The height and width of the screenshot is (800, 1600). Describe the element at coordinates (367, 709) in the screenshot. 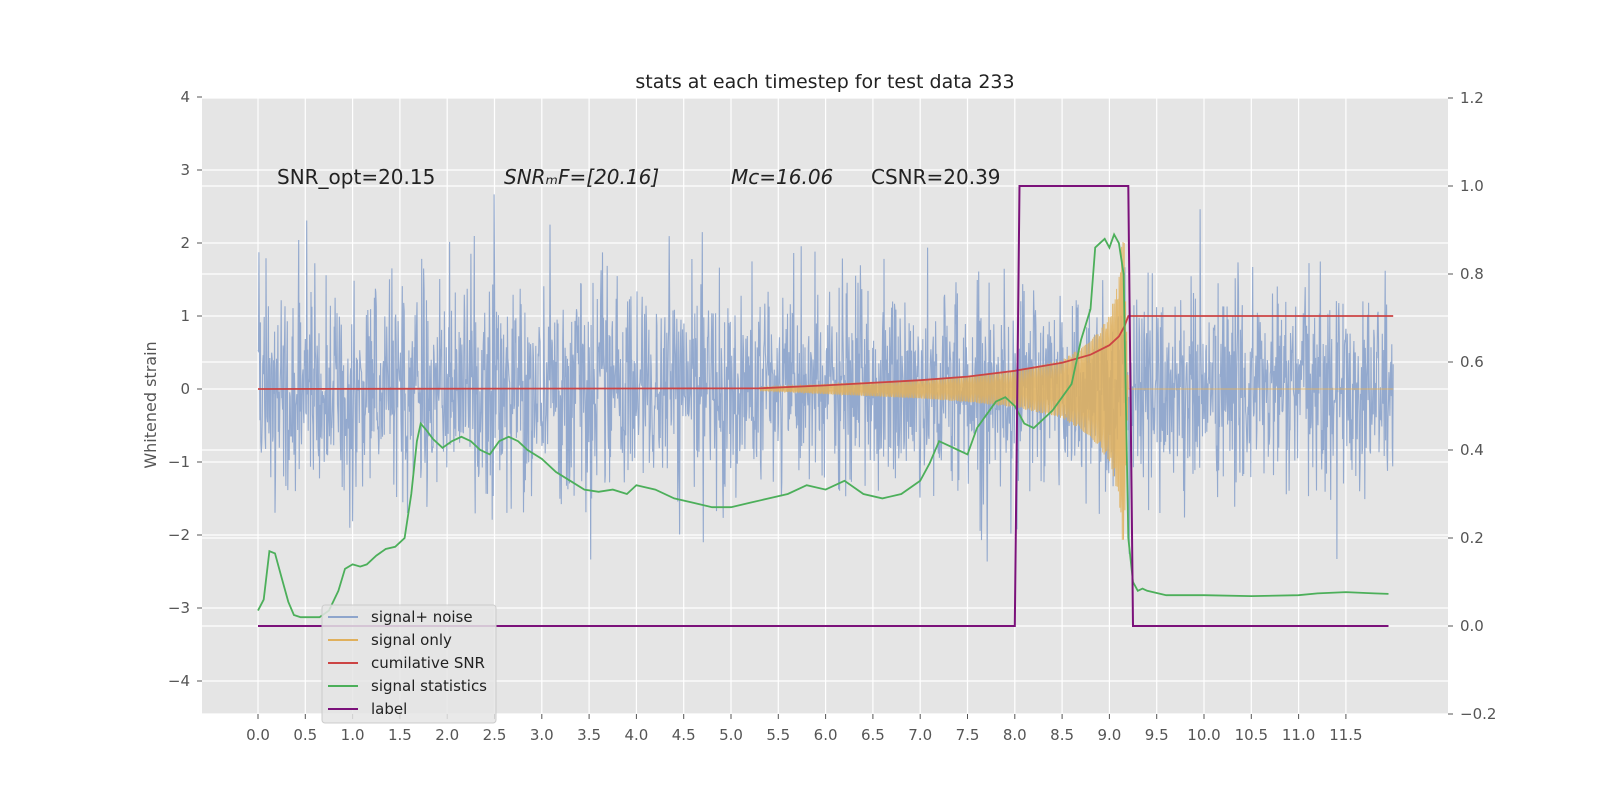

I see `legend-item: label` at that location.